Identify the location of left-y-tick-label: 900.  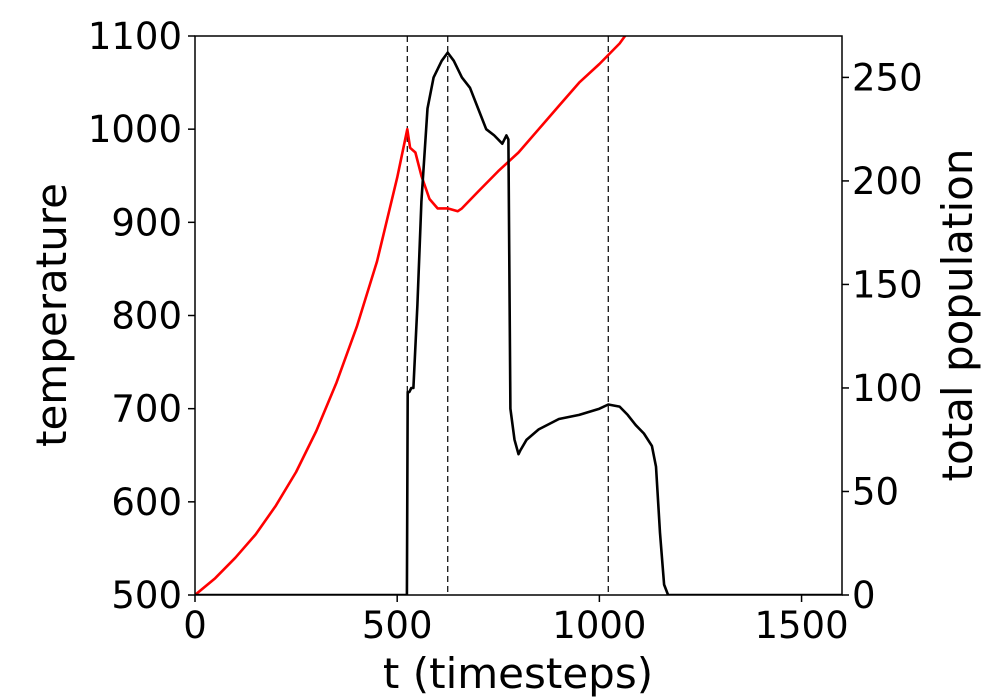
(146, 222).